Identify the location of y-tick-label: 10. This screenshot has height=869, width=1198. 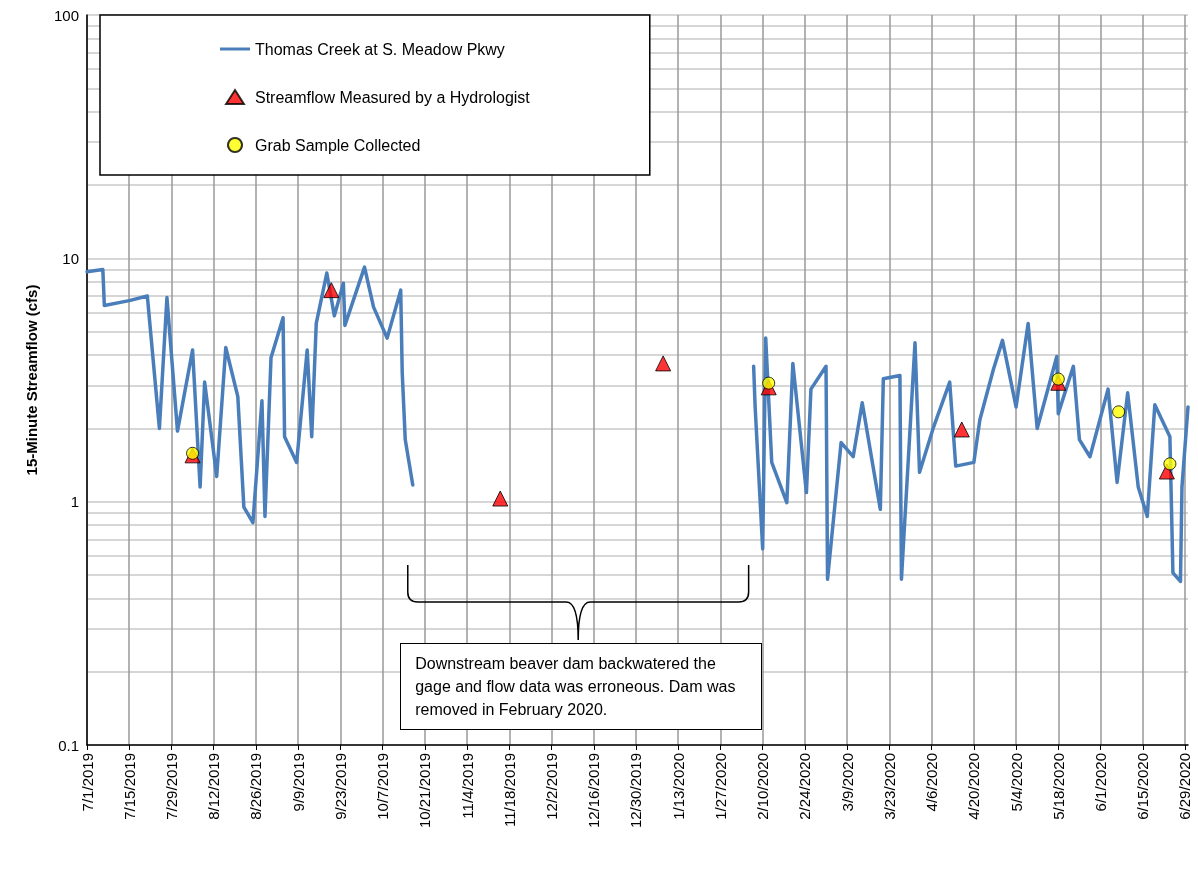
(70, 258).